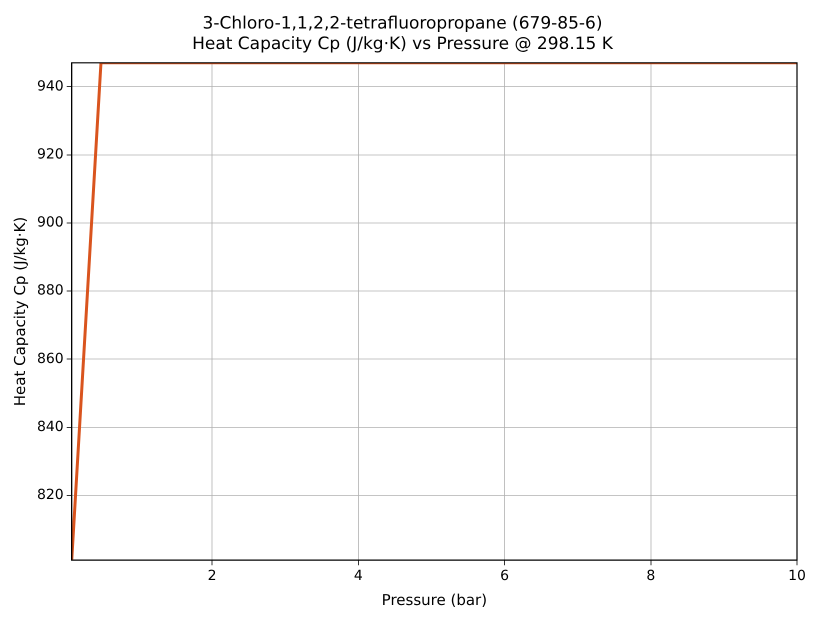 The height and width of the screenshot is (644, 823). What do you see at coordinates (403, 34) in the screenshot?
I see `chart-title: 3-Chloro-1,1,2,2-tetrafluoropropane (679-85-6) Heat Capacity Cp (J/kg·K) vs Pressure @ 298.15 K` at bounding box center [403, 34].